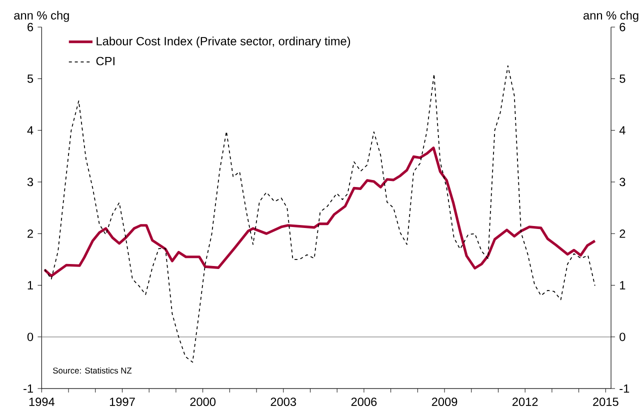  I want to click on y2-tick-label: 4, so click(622, 130).